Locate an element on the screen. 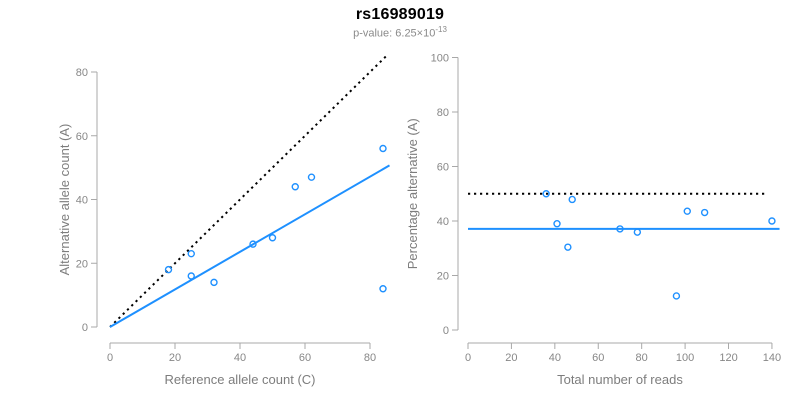 The width and height of the screenshot is (800, 400). y-axis-title: Alternative allele count (A) is located at coordinates (64, 200).